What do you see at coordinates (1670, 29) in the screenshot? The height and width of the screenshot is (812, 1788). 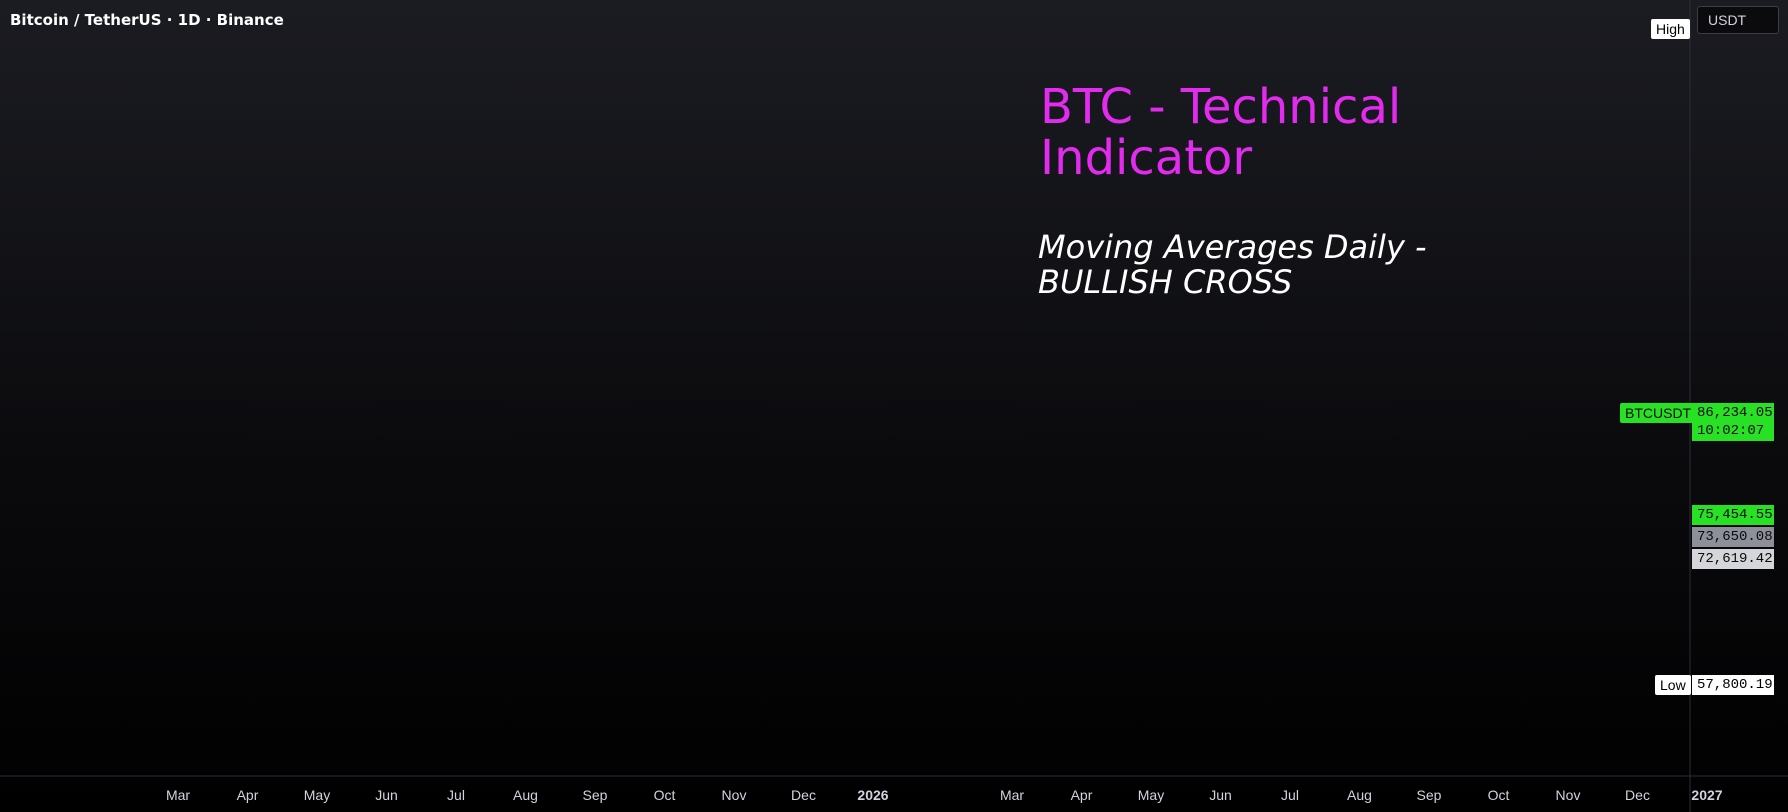 I see `high-flag: High` at bounding box center [1670, 29].